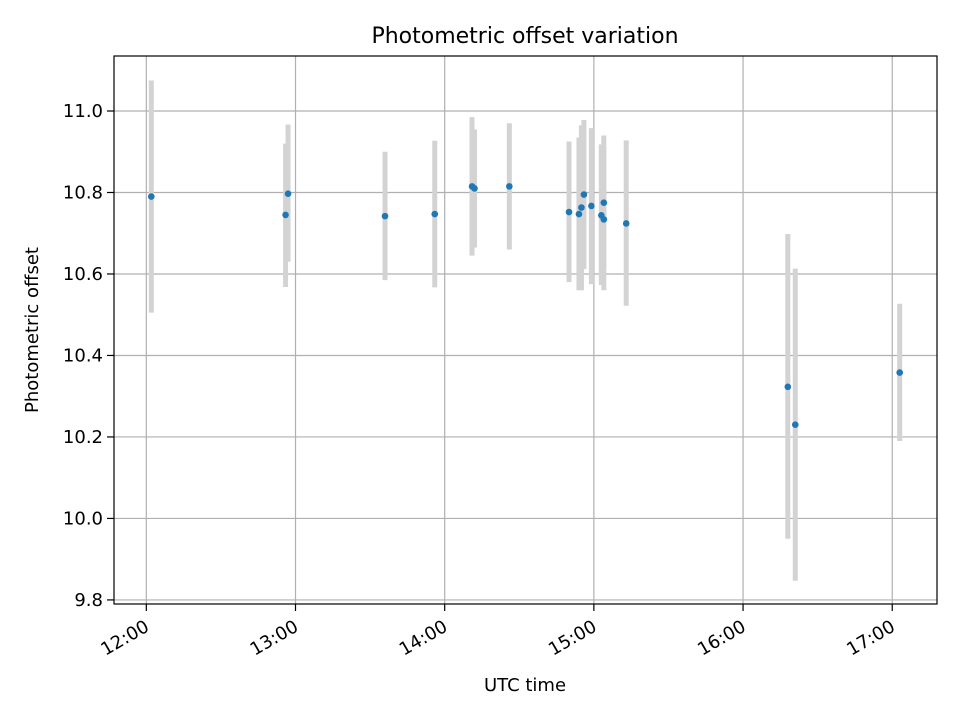 This screenshot has height=720, width=960. Describe the element at coordinates (525, 685) in the screenshot. I see `x-axis-label: UTC time` at that location.